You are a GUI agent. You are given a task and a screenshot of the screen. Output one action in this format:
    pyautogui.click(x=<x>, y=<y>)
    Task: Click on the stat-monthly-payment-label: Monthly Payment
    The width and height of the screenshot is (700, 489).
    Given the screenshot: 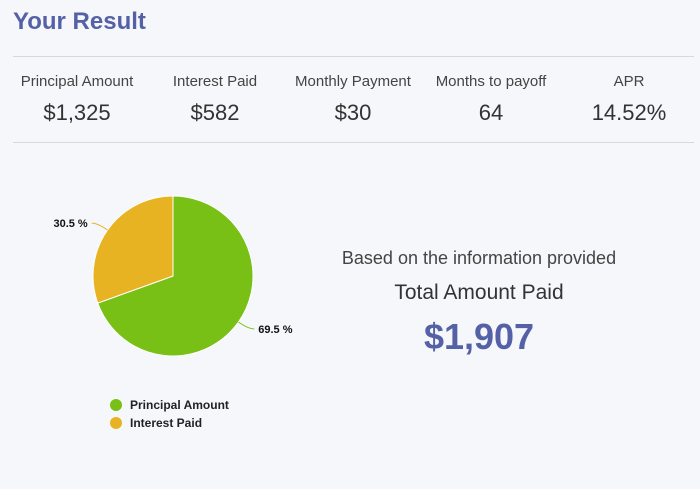 What is the action you would take?
    pyautogui.click(x=353, y=81)
    